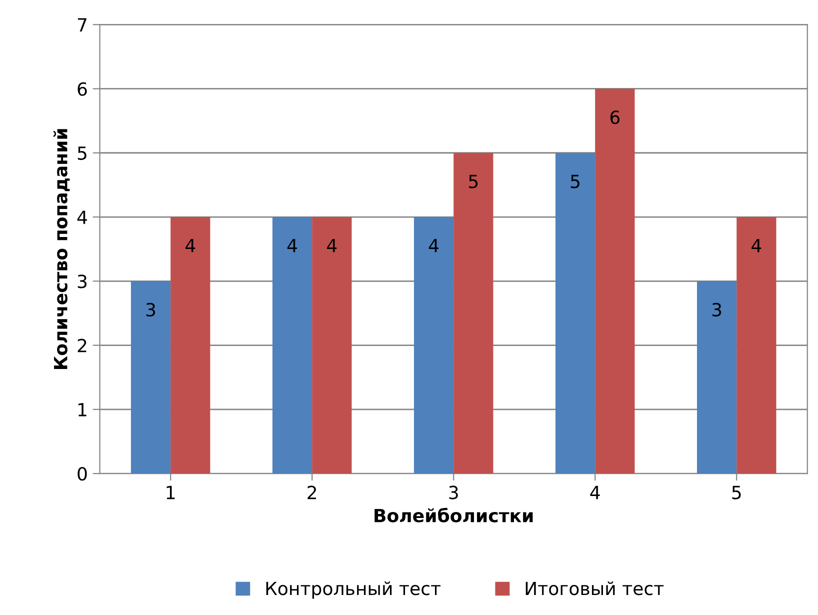  Describe the element at coordinates (82, 25) in the screenshot. I see `y-tick-label: 7` at that location.